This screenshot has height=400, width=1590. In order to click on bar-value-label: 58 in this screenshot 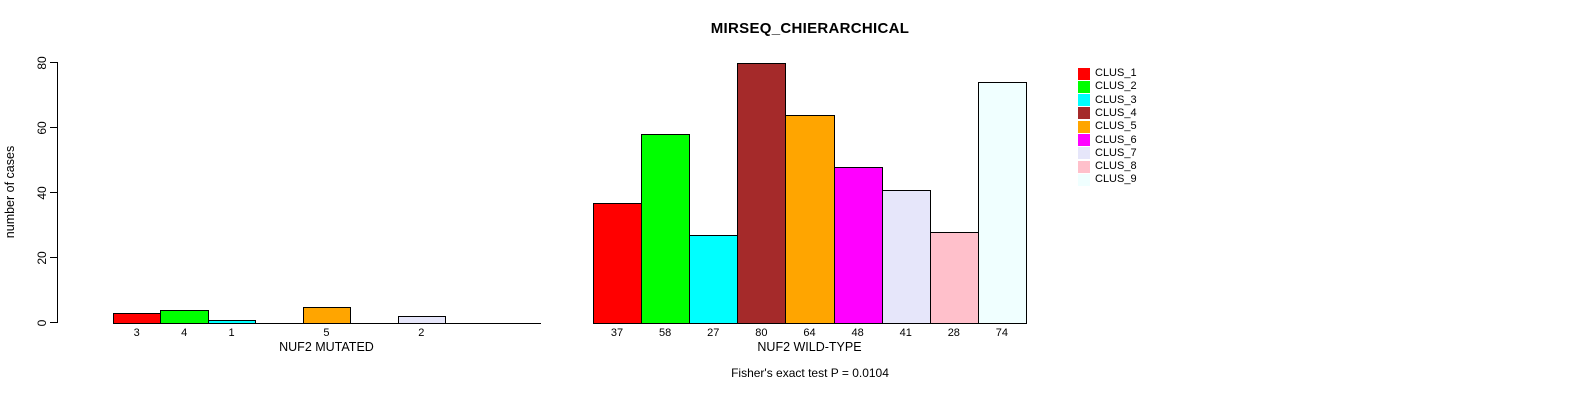, I will do `click(665, 333)`.